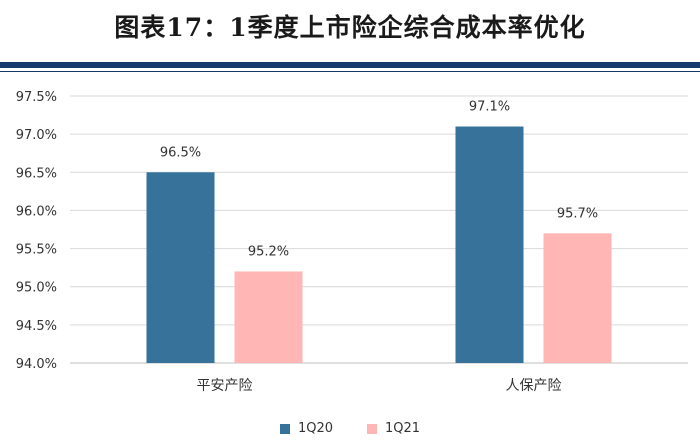 This screenshot has height=441, width=700. I want to click on x-category-label: 平安产险, so click(225, 386).